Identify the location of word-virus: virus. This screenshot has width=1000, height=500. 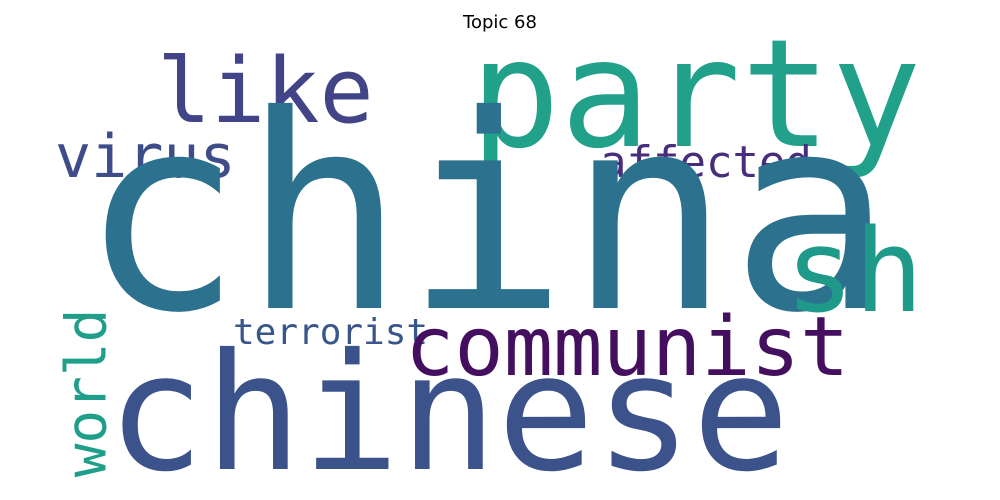
(145, 157).